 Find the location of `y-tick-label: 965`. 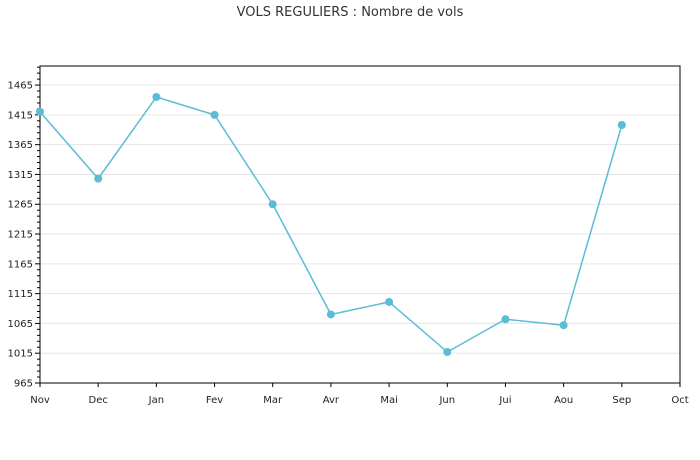

y-tick-label: 965 is located at coordinates (23, 384).